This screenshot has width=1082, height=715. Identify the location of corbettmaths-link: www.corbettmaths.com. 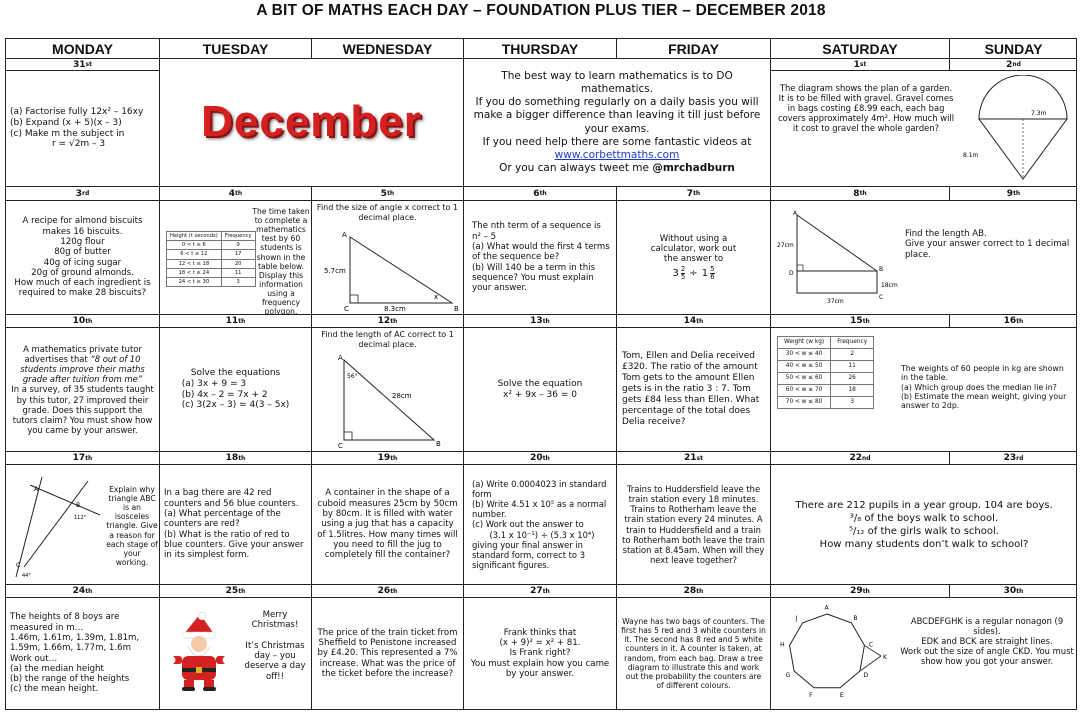
(617, 154).